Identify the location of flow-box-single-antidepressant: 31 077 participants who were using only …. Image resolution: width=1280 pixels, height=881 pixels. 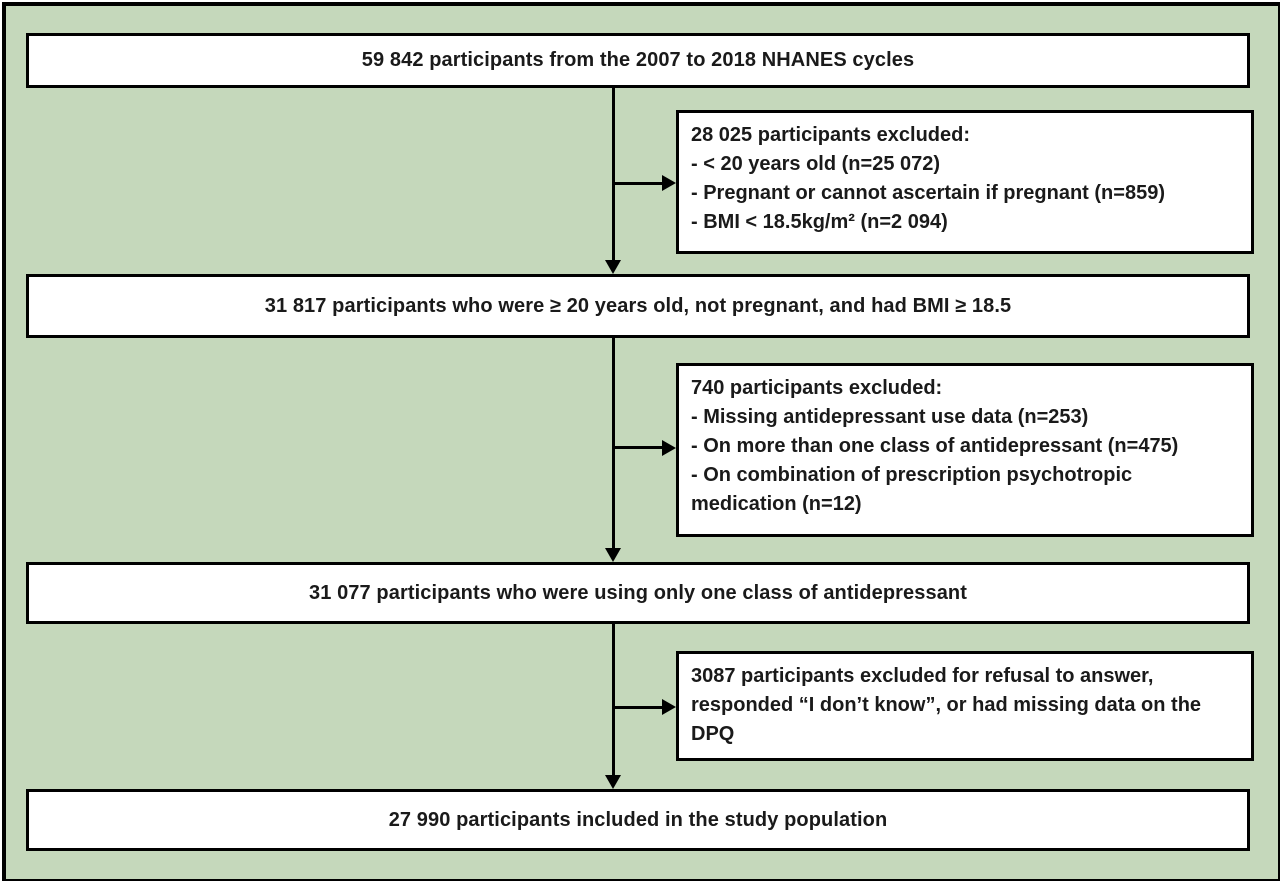
(638, 593).